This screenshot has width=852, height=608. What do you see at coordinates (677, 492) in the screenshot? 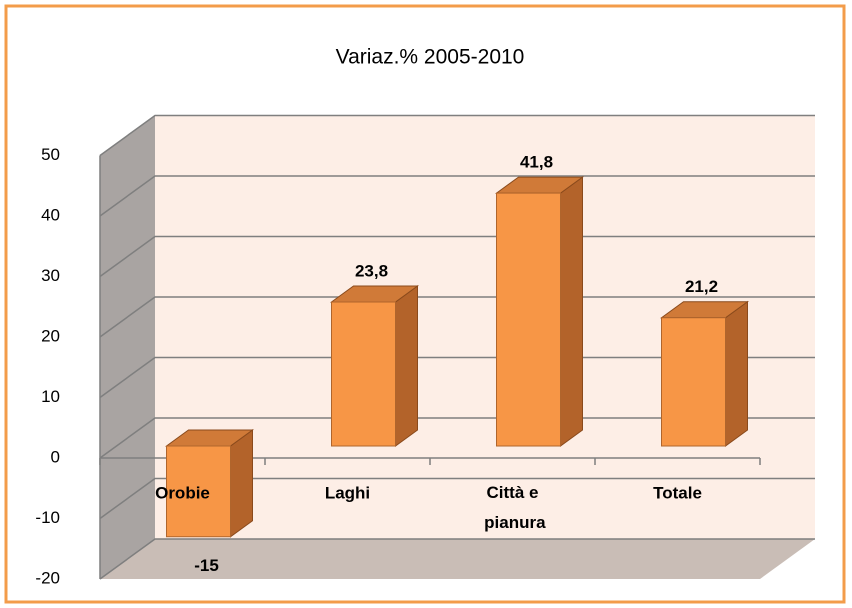
I see `x-tick-label: Totale` at bounding box center [677, 492].